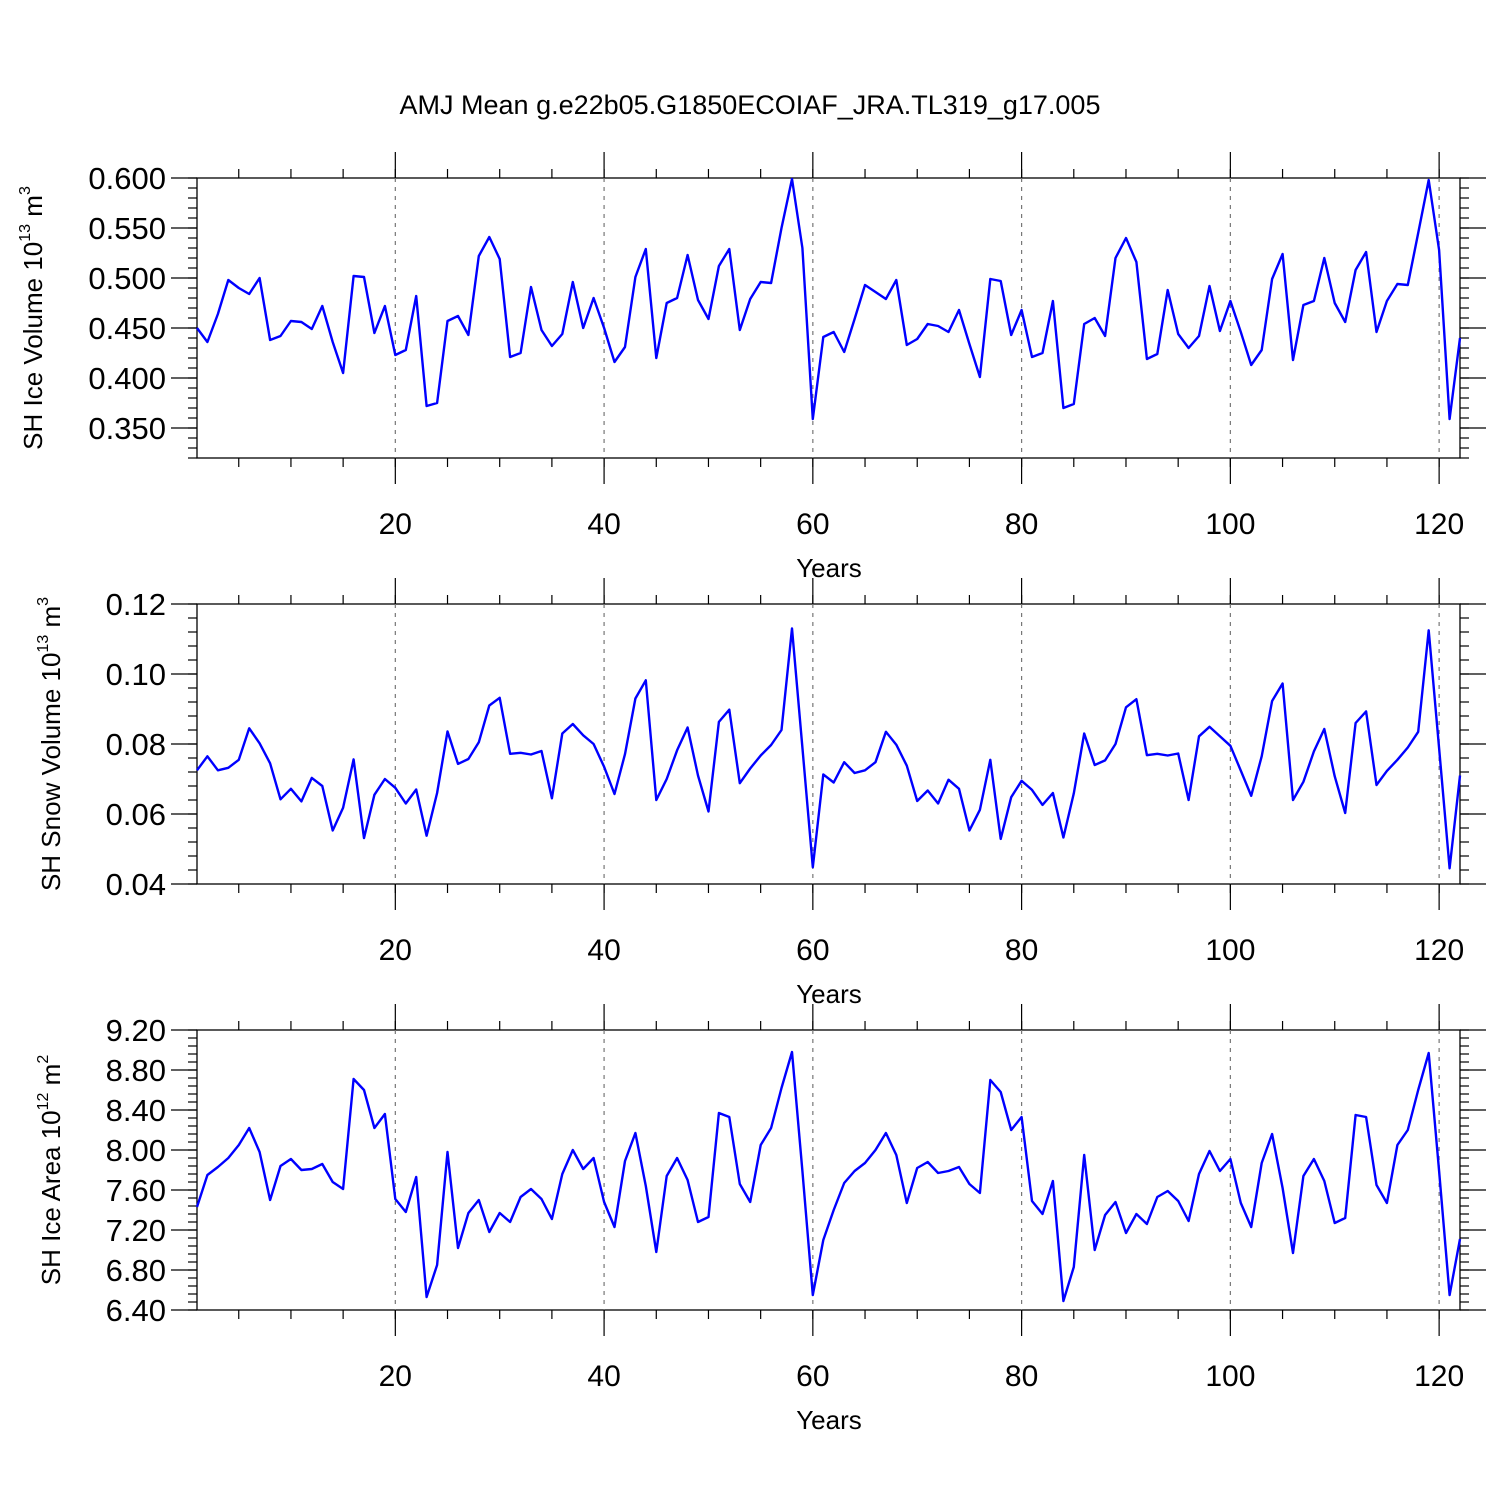 This screenshot has width=1500, height=1500. I want to click on y-tick-label: 0.350, so click(127, 428).